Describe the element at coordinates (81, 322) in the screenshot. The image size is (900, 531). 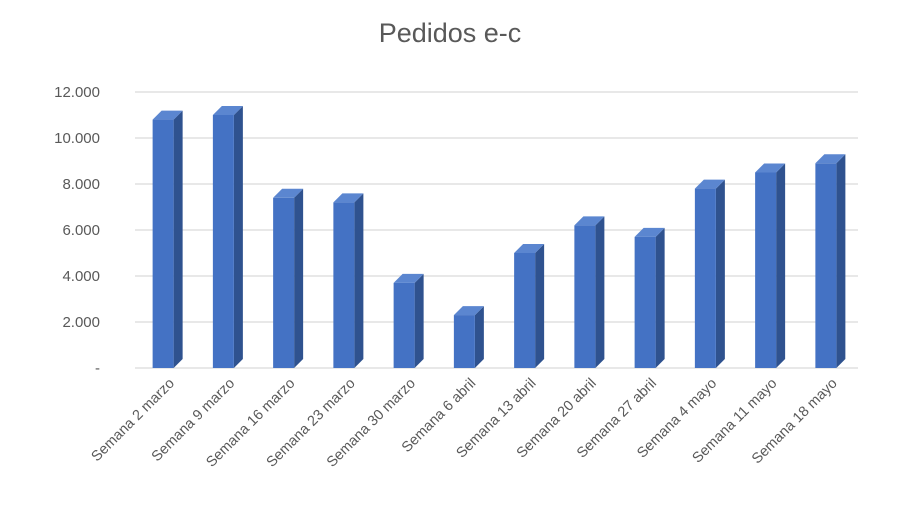
I see `y-tick-label: 2.000` at that location.